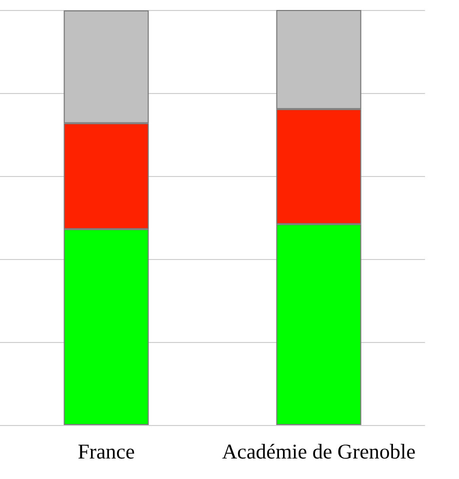  What do you see at coordinates (106, 452) in the screenshot?
I see `x-tick-label: France` at bounding box center [106, 452].